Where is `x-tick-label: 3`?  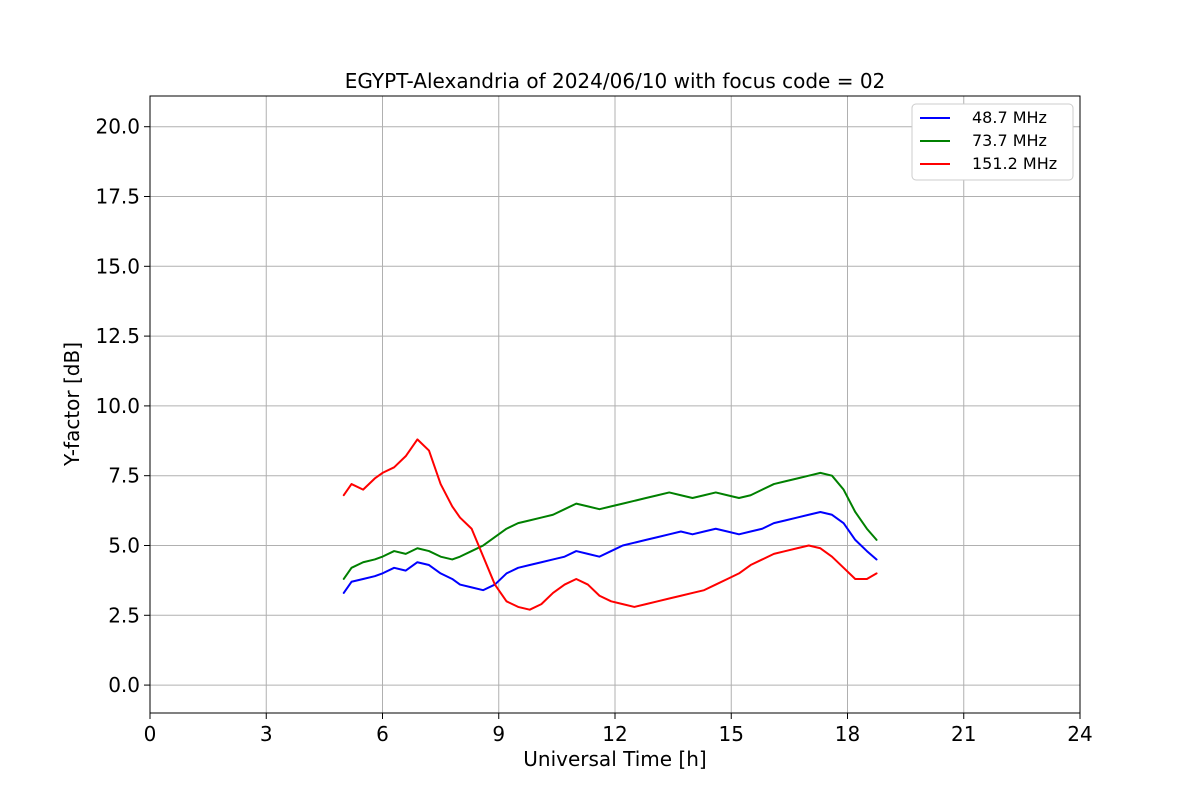 x-tick-label: 3 is located at coordinates (266, 734).